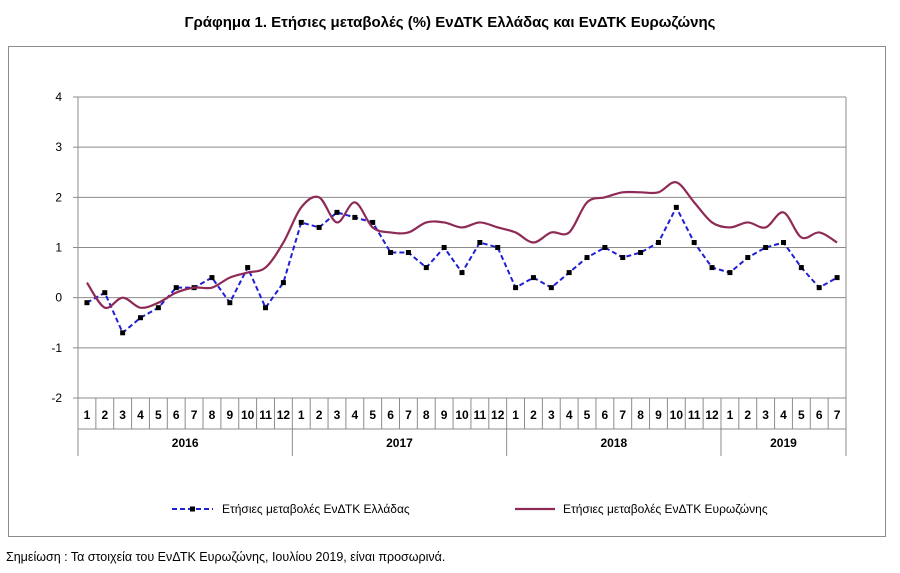 This screenshot has width=900, height=573. What do you see at coordinates (58, 147) in the screenshot?
I see `y-tick-label: 3` at bounding box center [58, 147].